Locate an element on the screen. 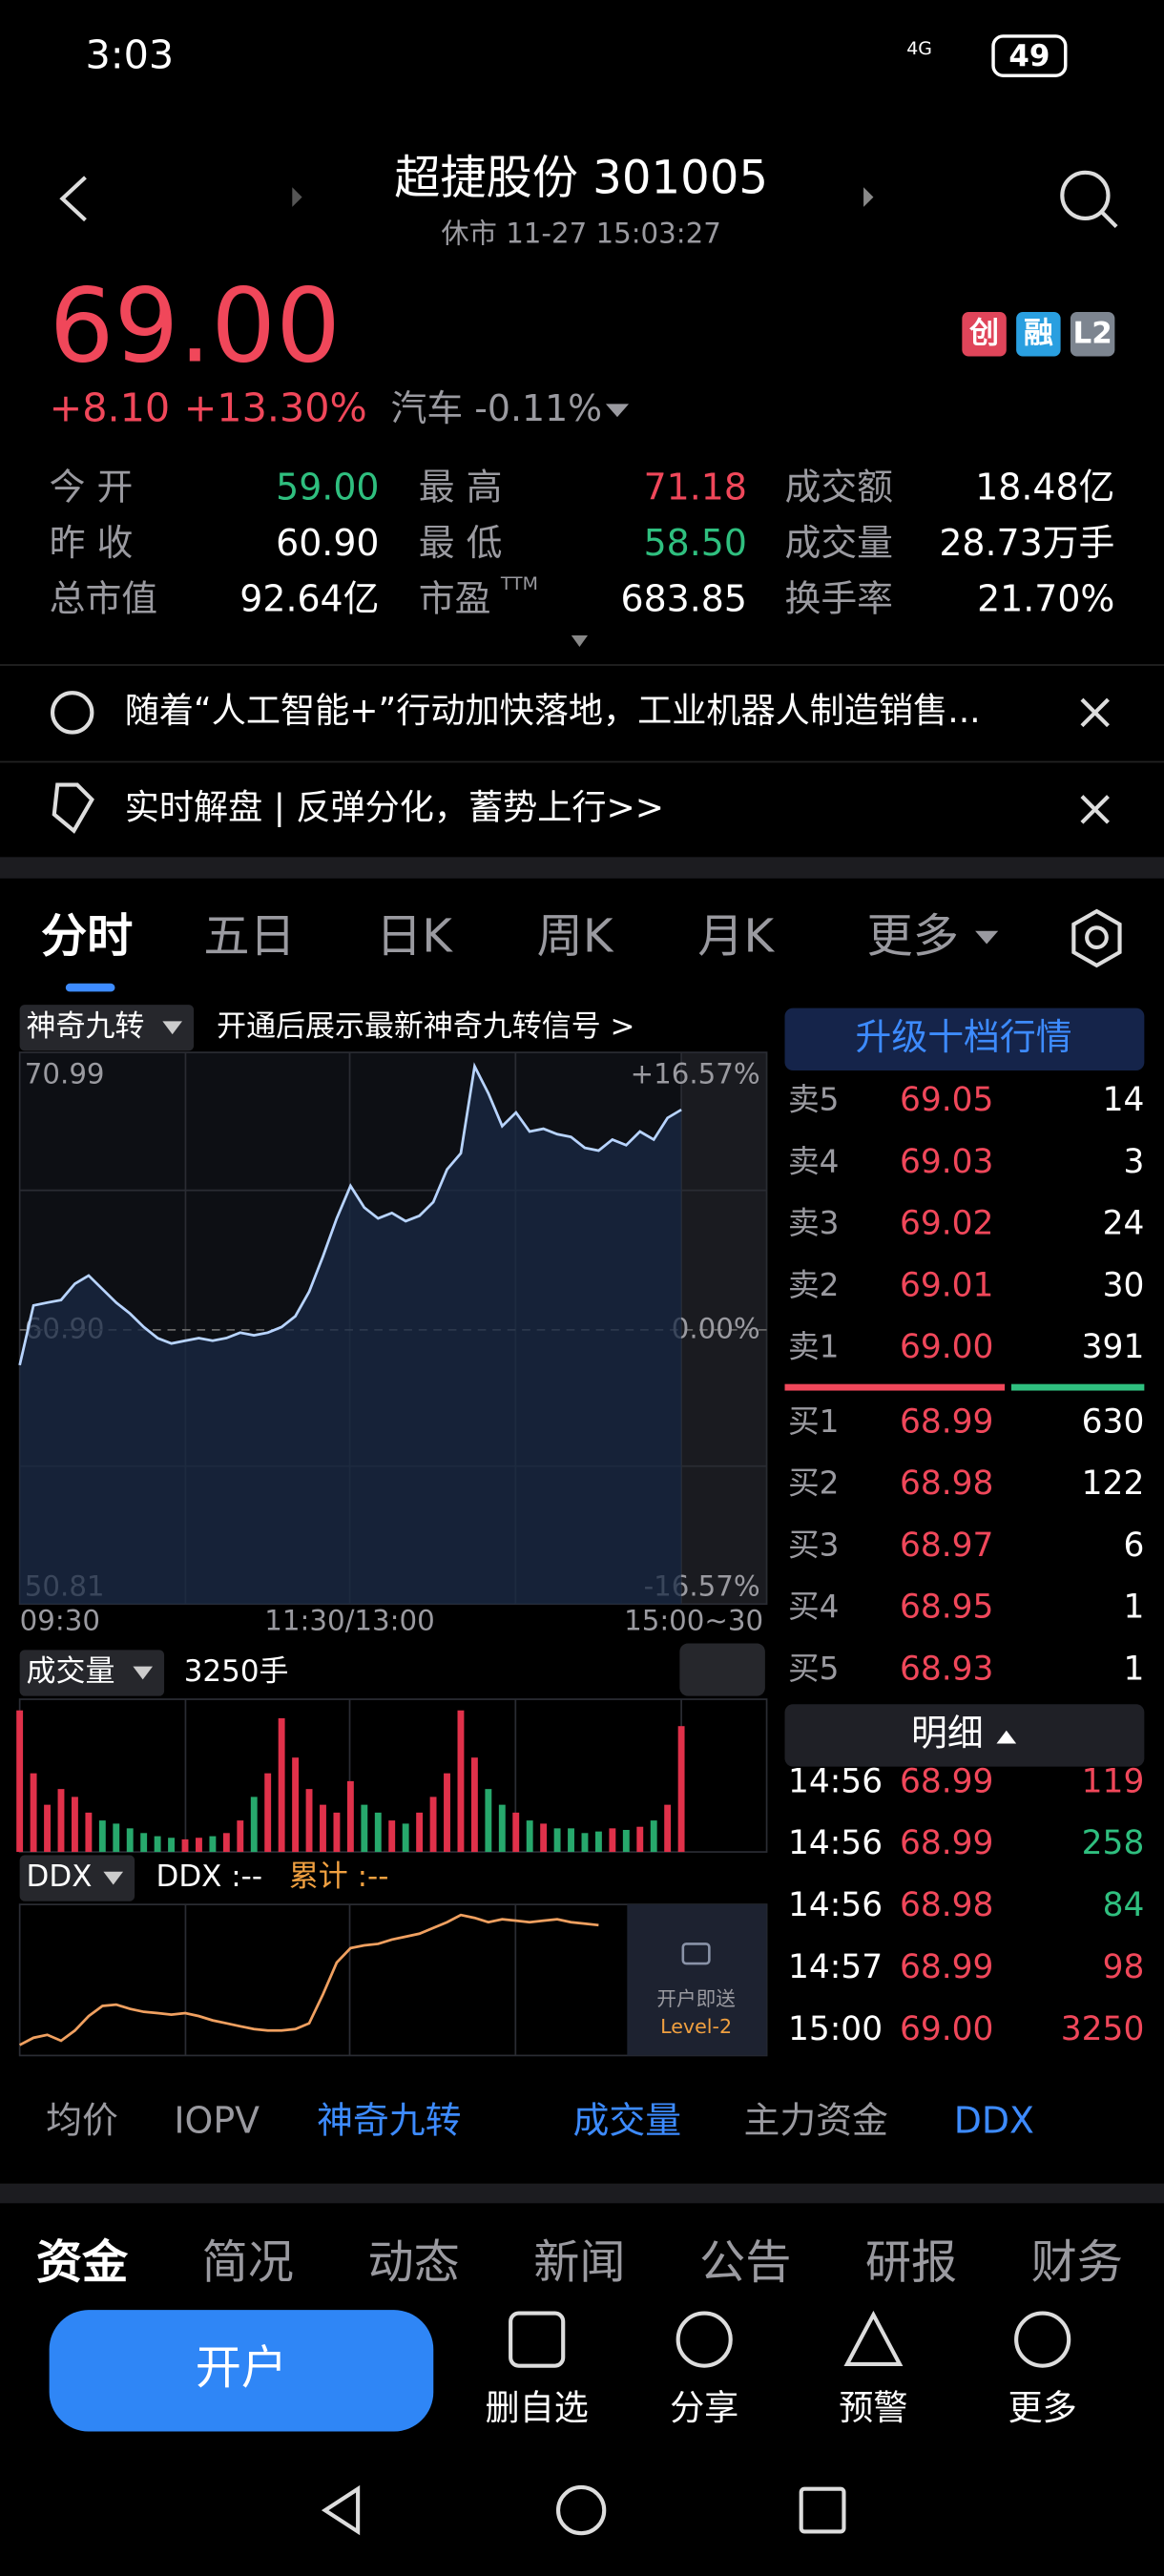 This screenshot has width=1164, height=2576. search-button is located at coordinates (1085, 195).